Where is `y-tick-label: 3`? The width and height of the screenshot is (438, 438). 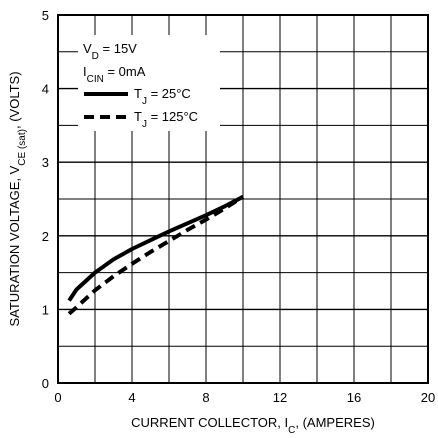
y-tick-label: 3 is located at coordinates (45, 162).